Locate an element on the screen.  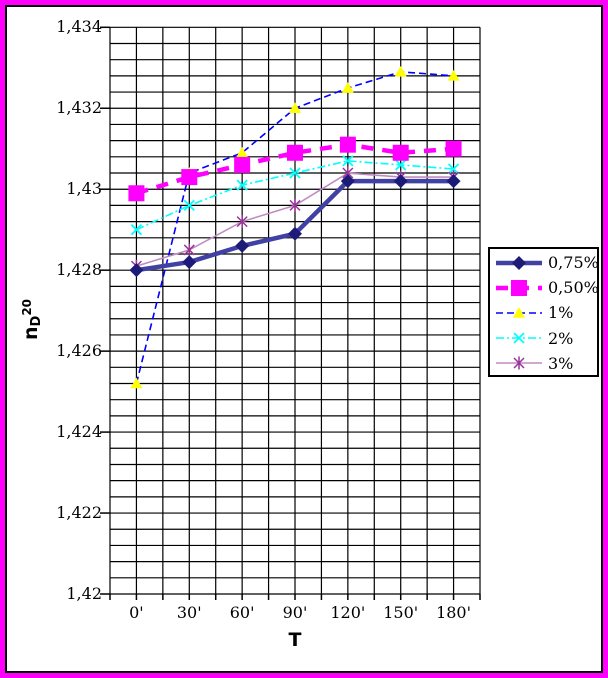
legend-entry: 0,75% is located at coordinates (544, 262).